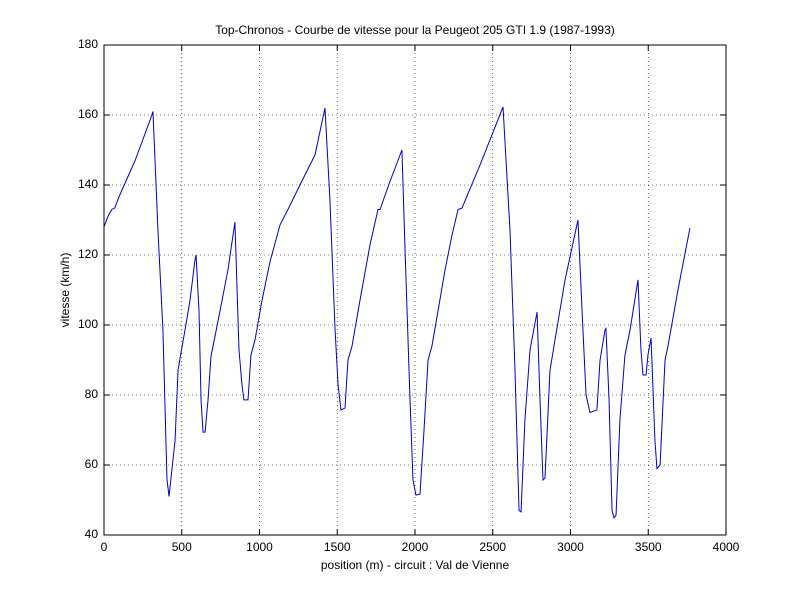 This screenshot has height=601, width=800. Describe the element at coordinates (492, 547) in the screenshot. I see `x-tick-label: 2500` at that location.